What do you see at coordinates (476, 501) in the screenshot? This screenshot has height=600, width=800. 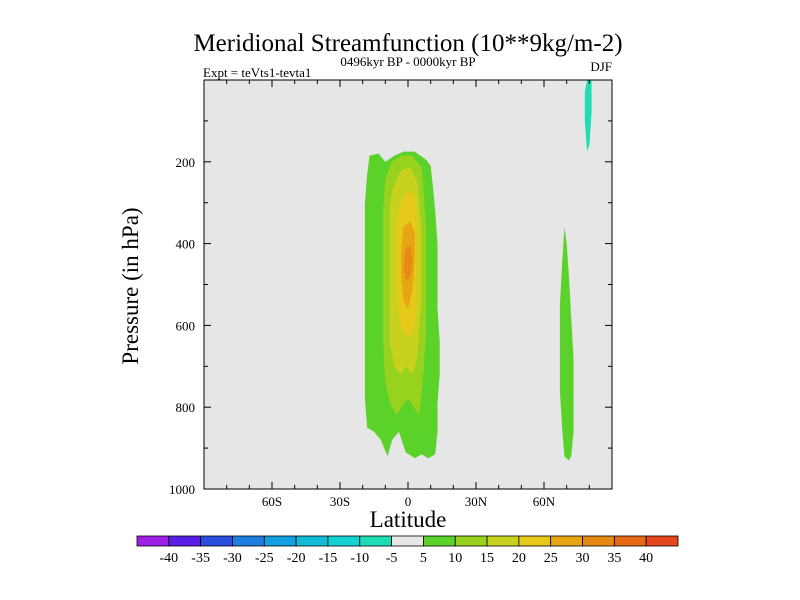 I see `x-tick-label: 30N` at bounding box center [476, 501].